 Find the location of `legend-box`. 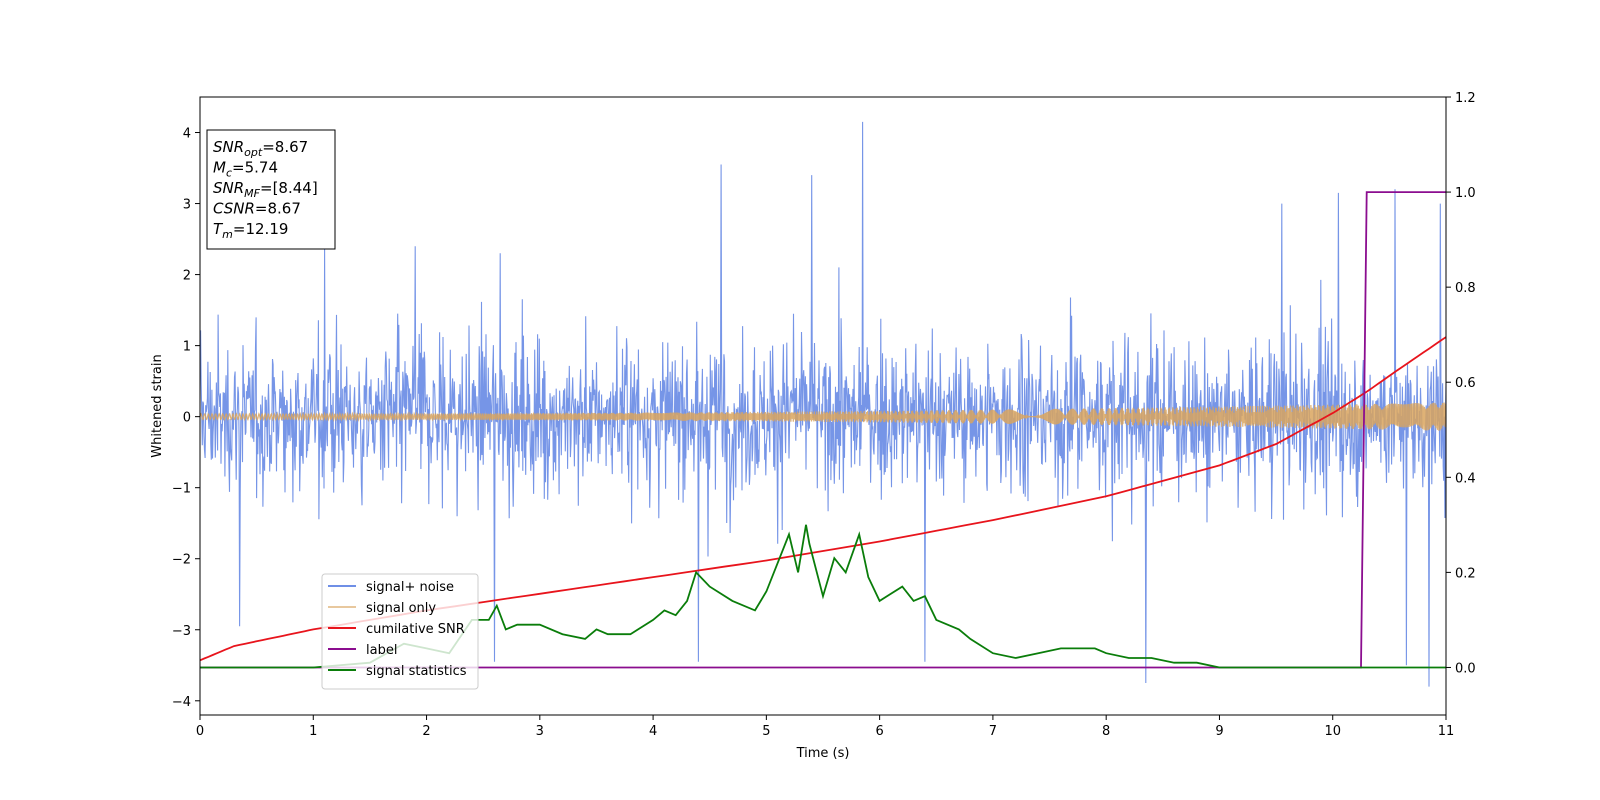

legend-box is located at coordinates (400, 631).